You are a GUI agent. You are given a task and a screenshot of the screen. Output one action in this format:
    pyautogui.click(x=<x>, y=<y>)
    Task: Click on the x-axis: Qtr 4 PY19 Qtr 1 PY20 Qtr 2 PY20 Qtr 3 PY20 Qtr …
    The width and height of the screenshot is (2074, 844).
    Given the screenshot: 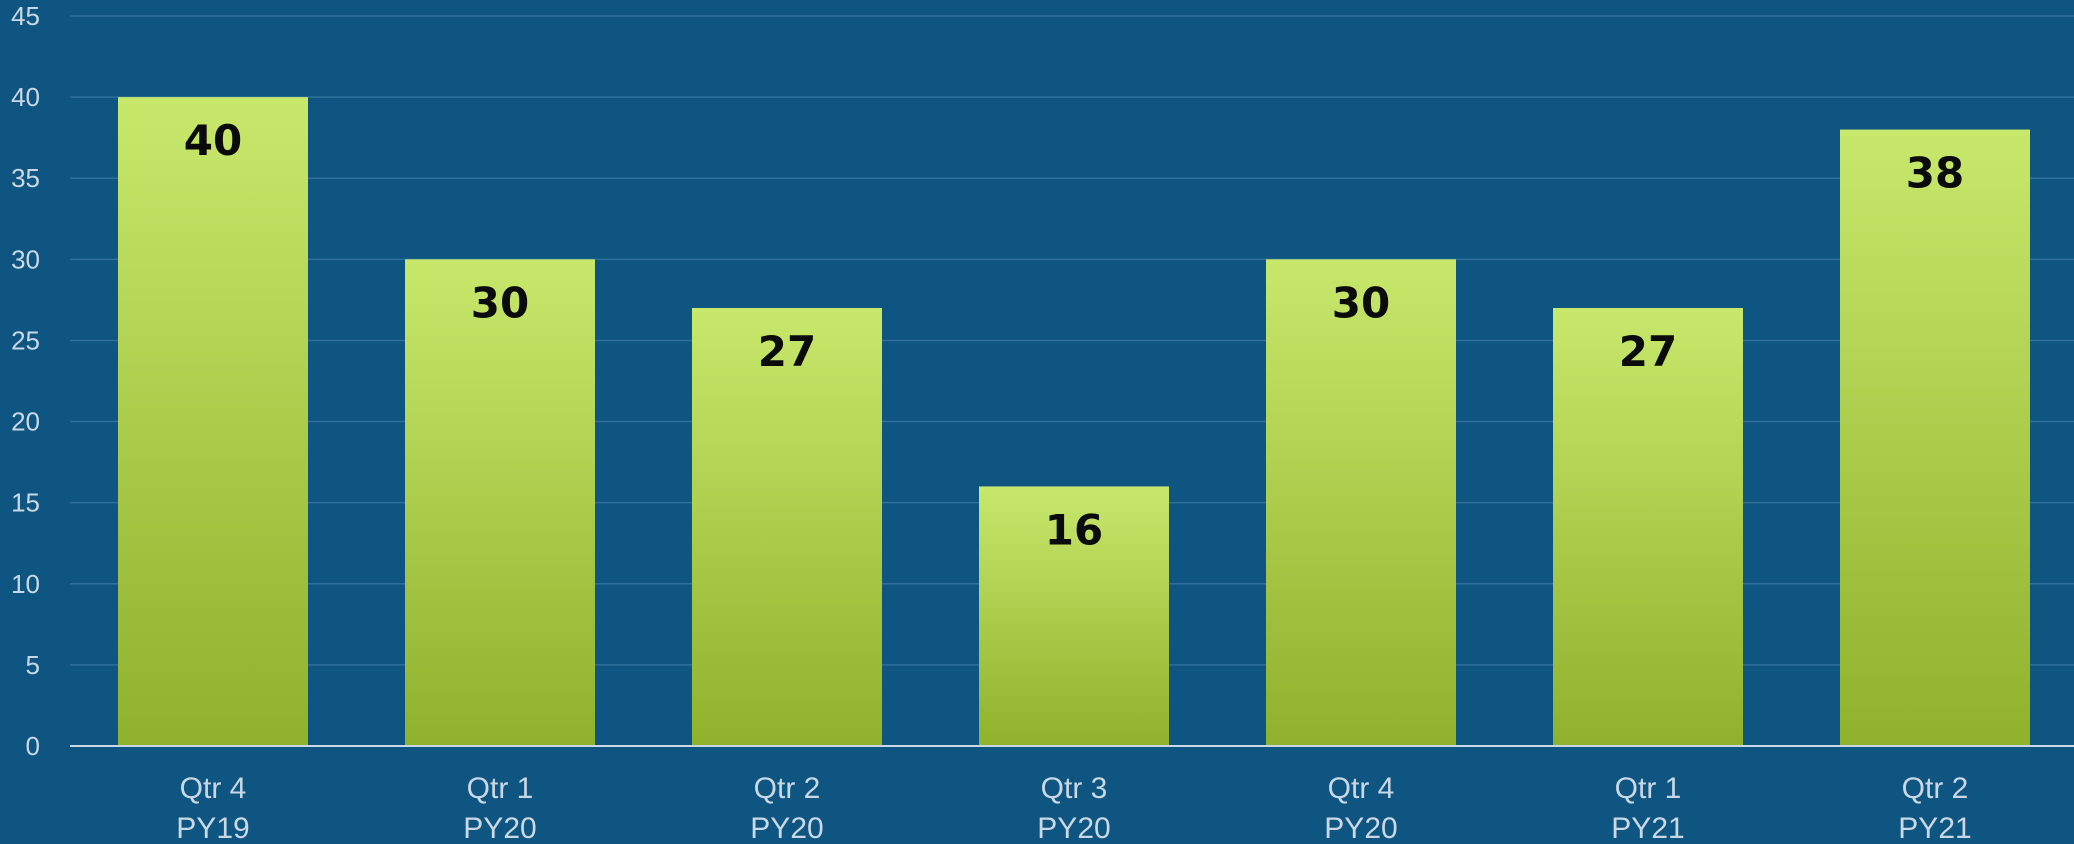 What is the action you would take?
    pyautogui.click(x=1073, y=808)
    